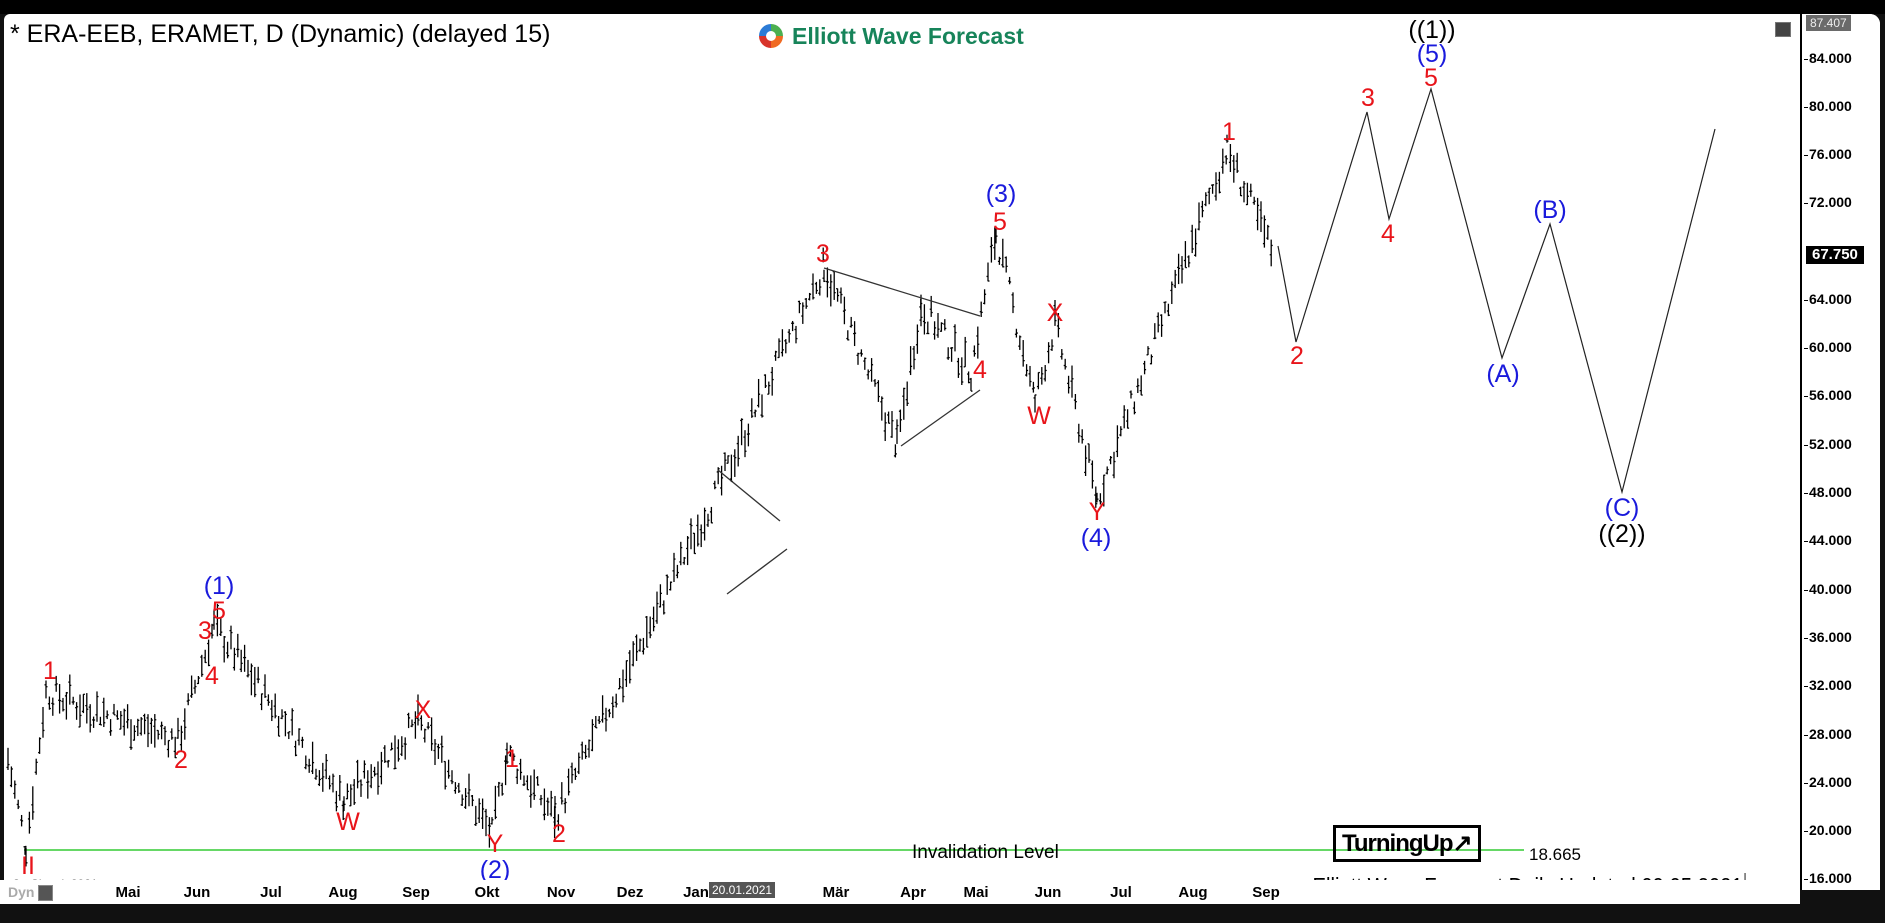 This screenshot has height=923, width=1885. Describe the element at coordinates (1503, 374) in the screenshot. I see `wave-label-(A): (A)` at that location.